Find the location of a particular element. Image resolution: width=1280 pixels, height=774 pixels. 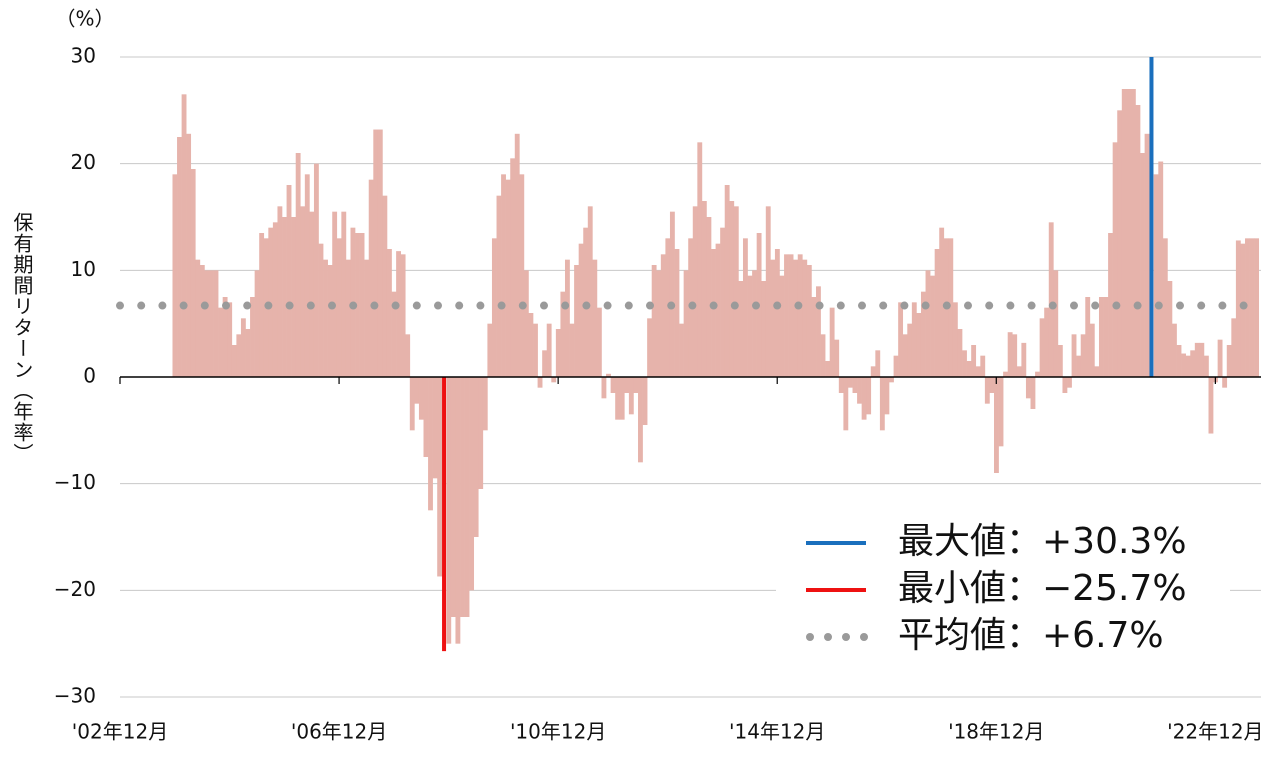

x-tick-label: '10年12月 is located at coordinates (558, 732).